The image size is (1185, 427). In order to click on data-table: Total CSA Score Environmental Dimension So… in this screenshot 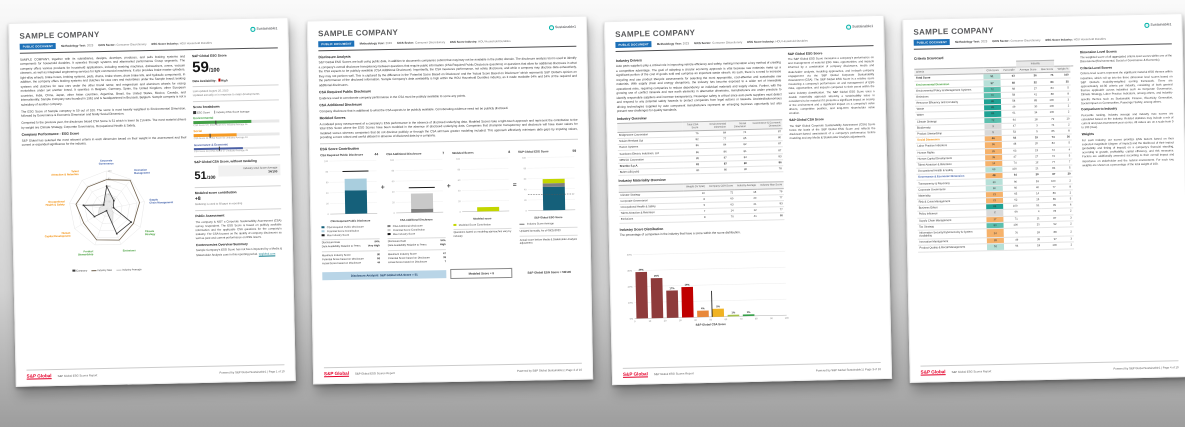, I will do `click(700, 147)`.